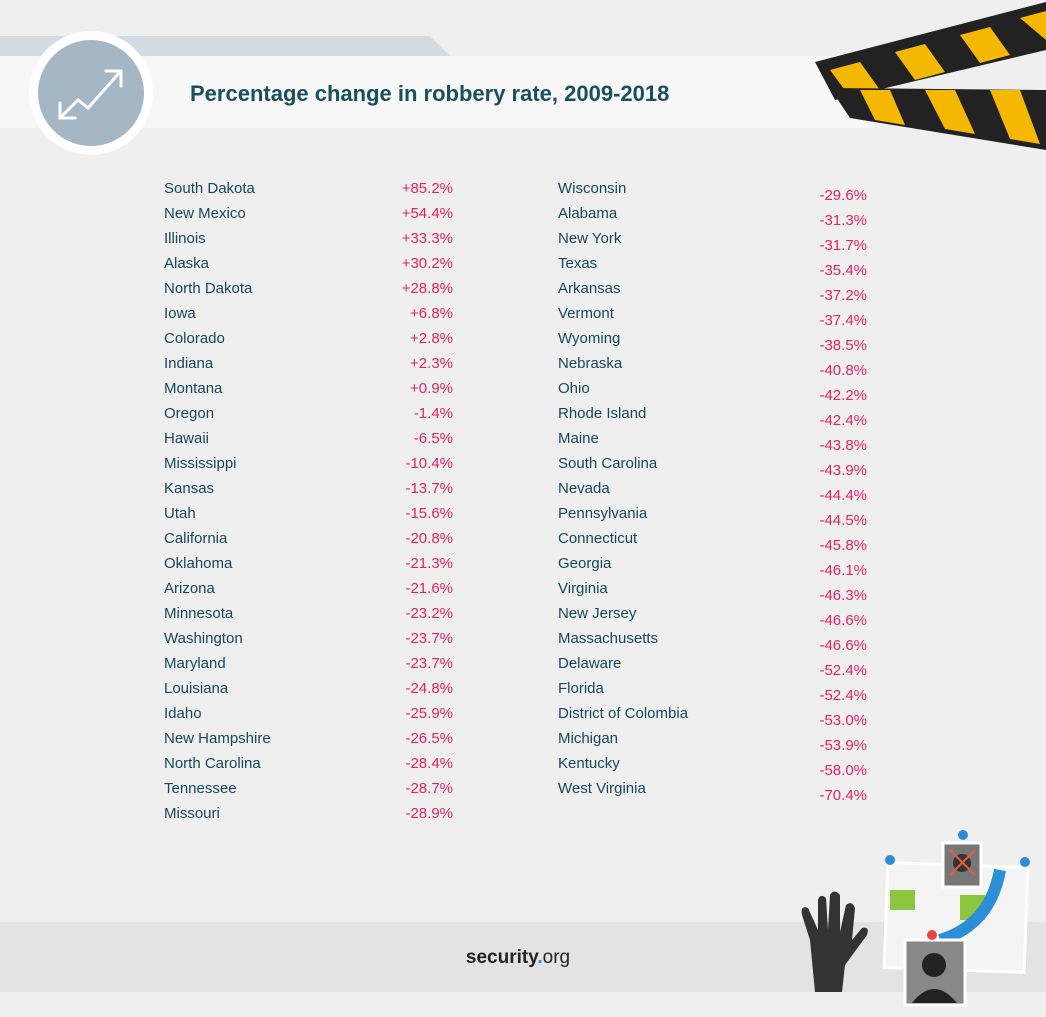 Image resolution: width=1046 pixels, height=1017 pixels. I want to click on state-name: Massachusetts, so click(608, 638).